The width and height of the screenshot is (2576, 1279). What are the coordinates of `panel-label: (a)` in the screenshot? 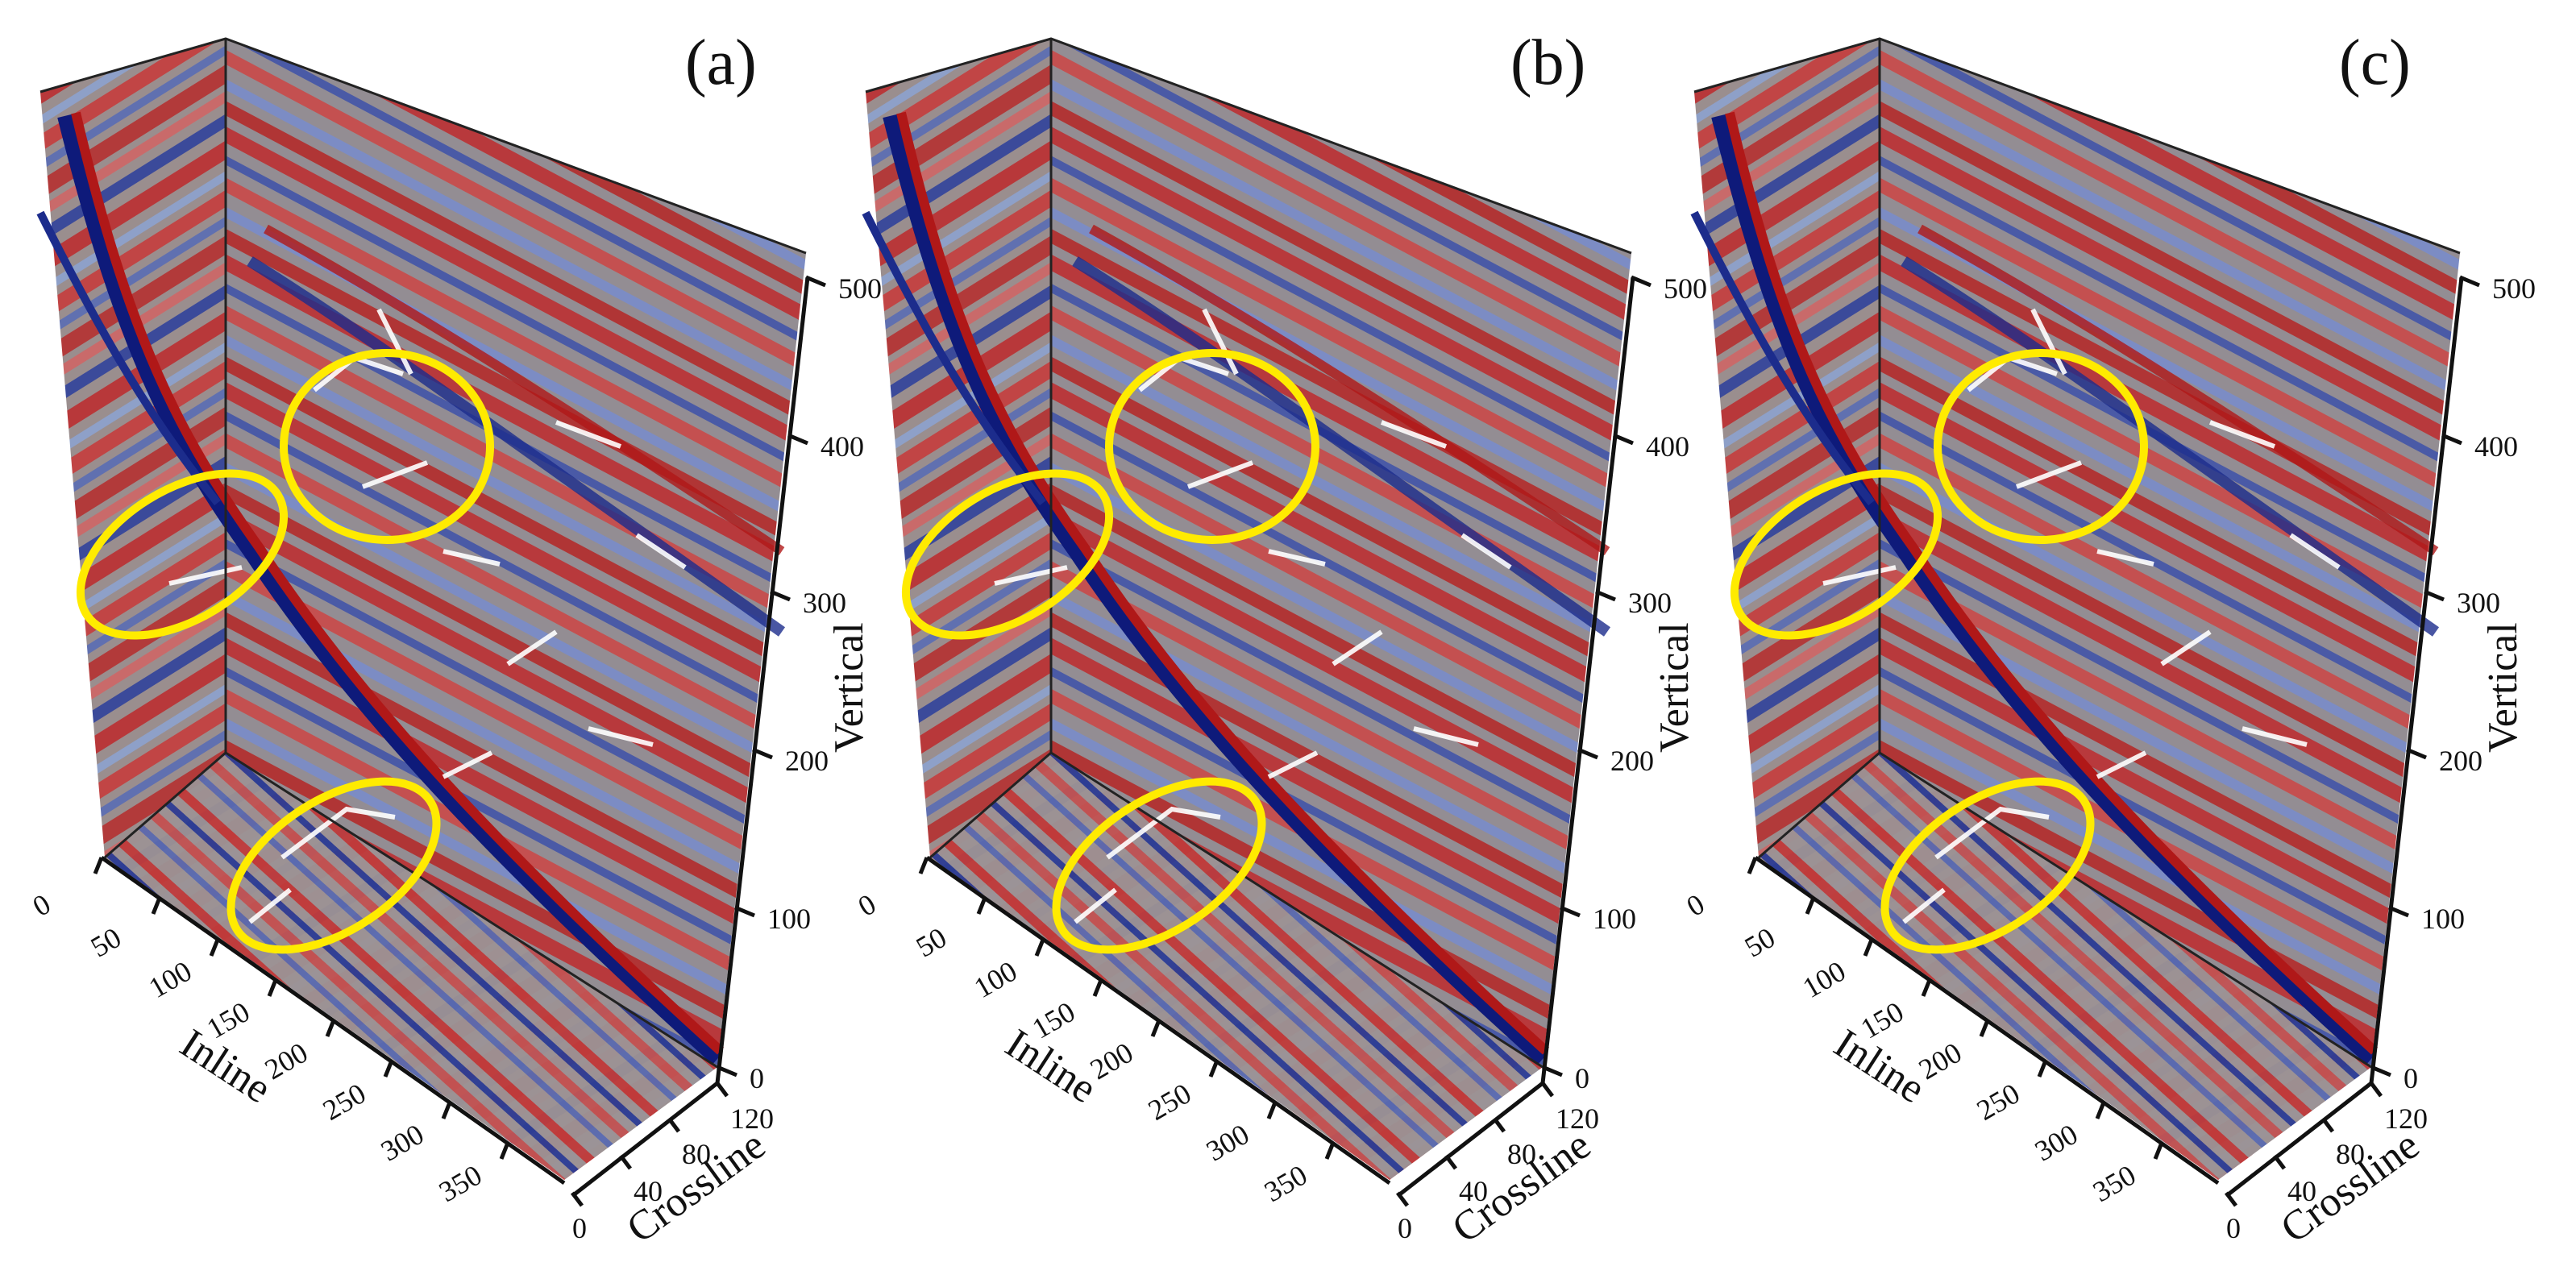 It's located at (721, 62).